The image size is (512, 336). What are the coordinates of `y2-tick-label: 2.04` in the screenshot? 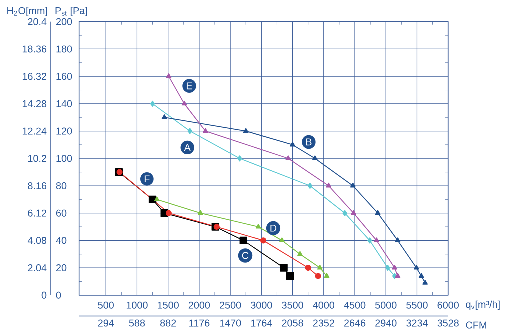 It's located at (37, 268).